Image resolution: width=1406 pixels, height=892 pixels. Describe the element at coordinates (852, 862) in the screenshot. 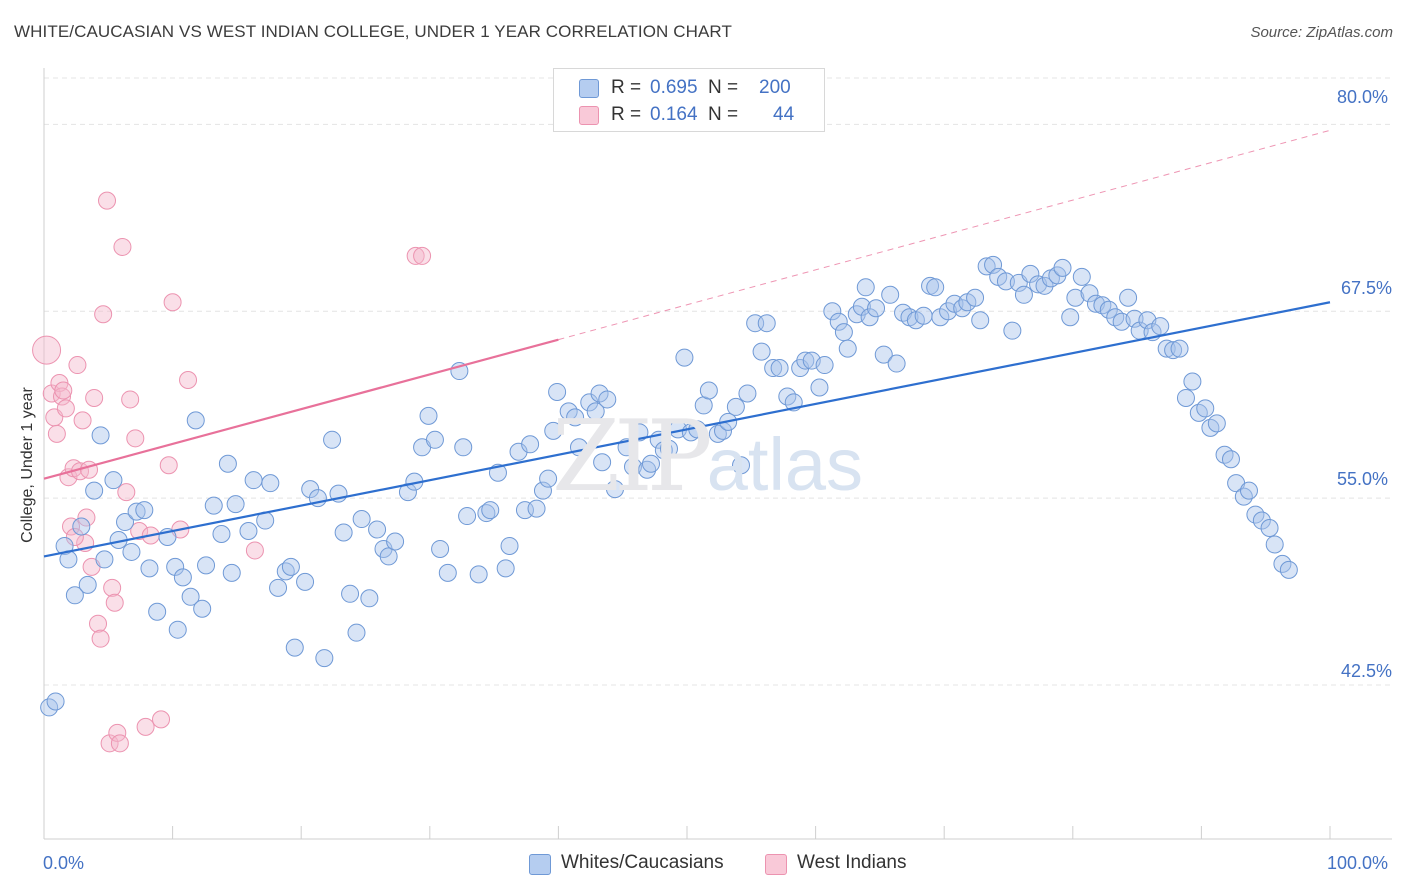

I see `west-indians-legend-label: West Indians` at that location.